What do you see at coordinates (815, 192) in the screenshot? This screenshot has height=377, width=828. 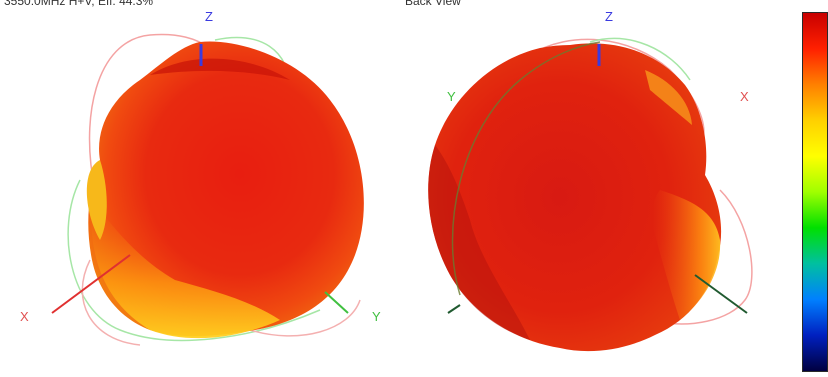 I see `colorbar-scale` at bounding box center [815, 192].